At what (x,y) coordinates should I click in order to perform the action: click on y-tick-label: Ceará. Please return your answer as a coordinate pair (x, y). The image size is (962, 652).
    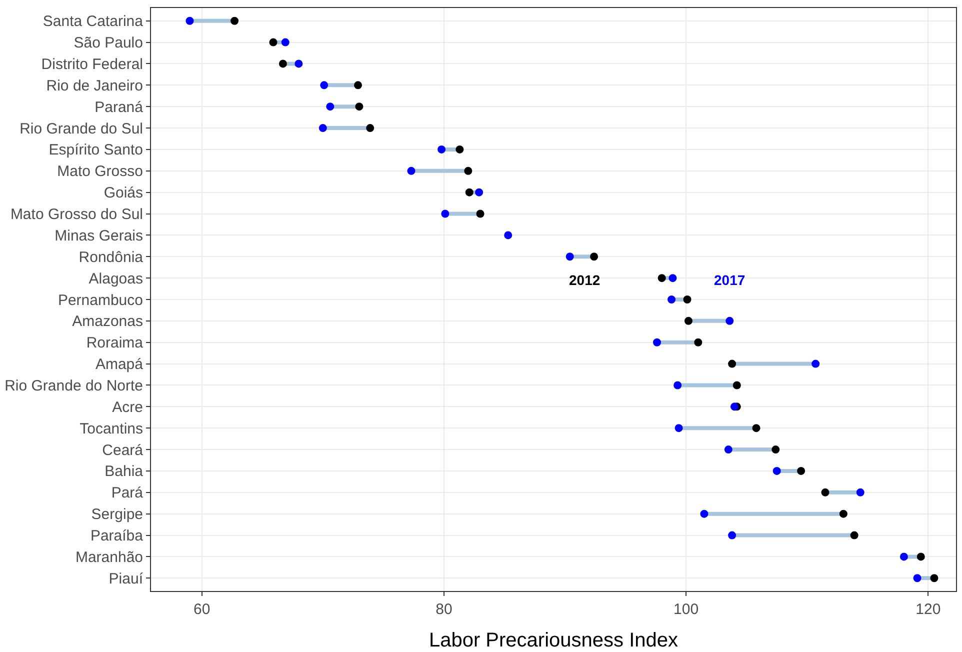
    Looking at the image, I should click on (123, 450).